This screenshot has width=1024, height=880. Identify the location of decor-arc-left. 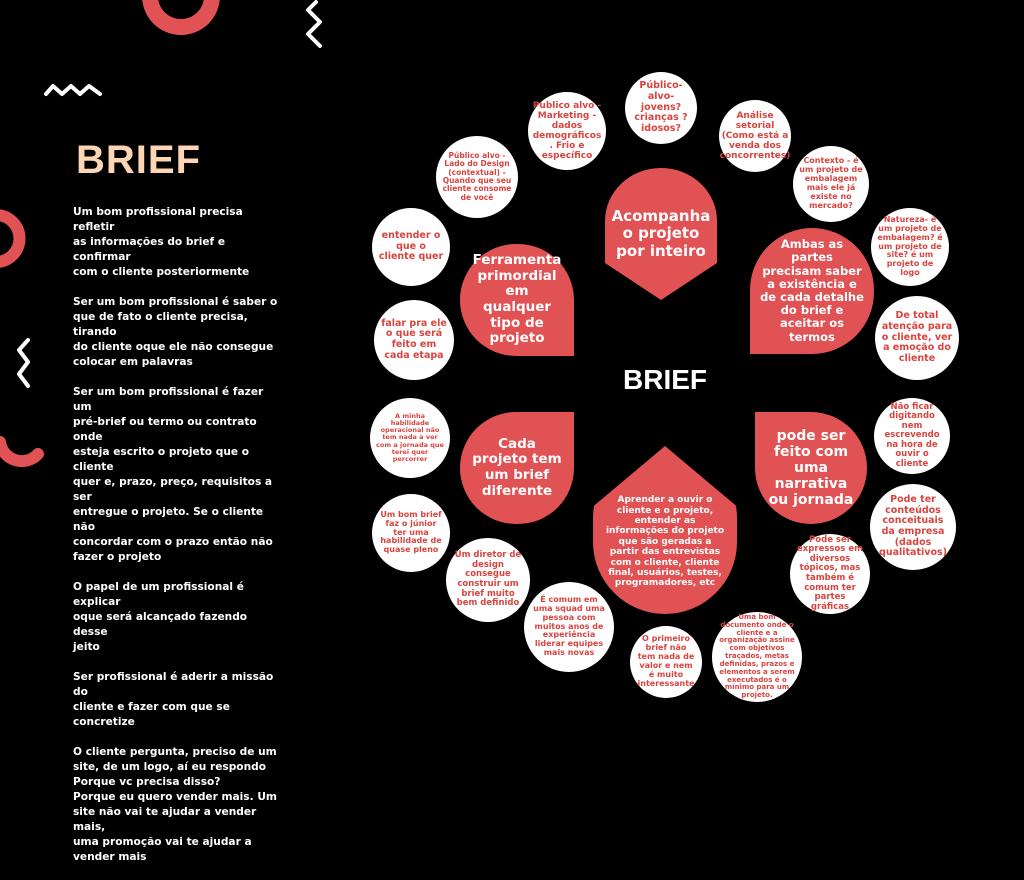
(13, 238).